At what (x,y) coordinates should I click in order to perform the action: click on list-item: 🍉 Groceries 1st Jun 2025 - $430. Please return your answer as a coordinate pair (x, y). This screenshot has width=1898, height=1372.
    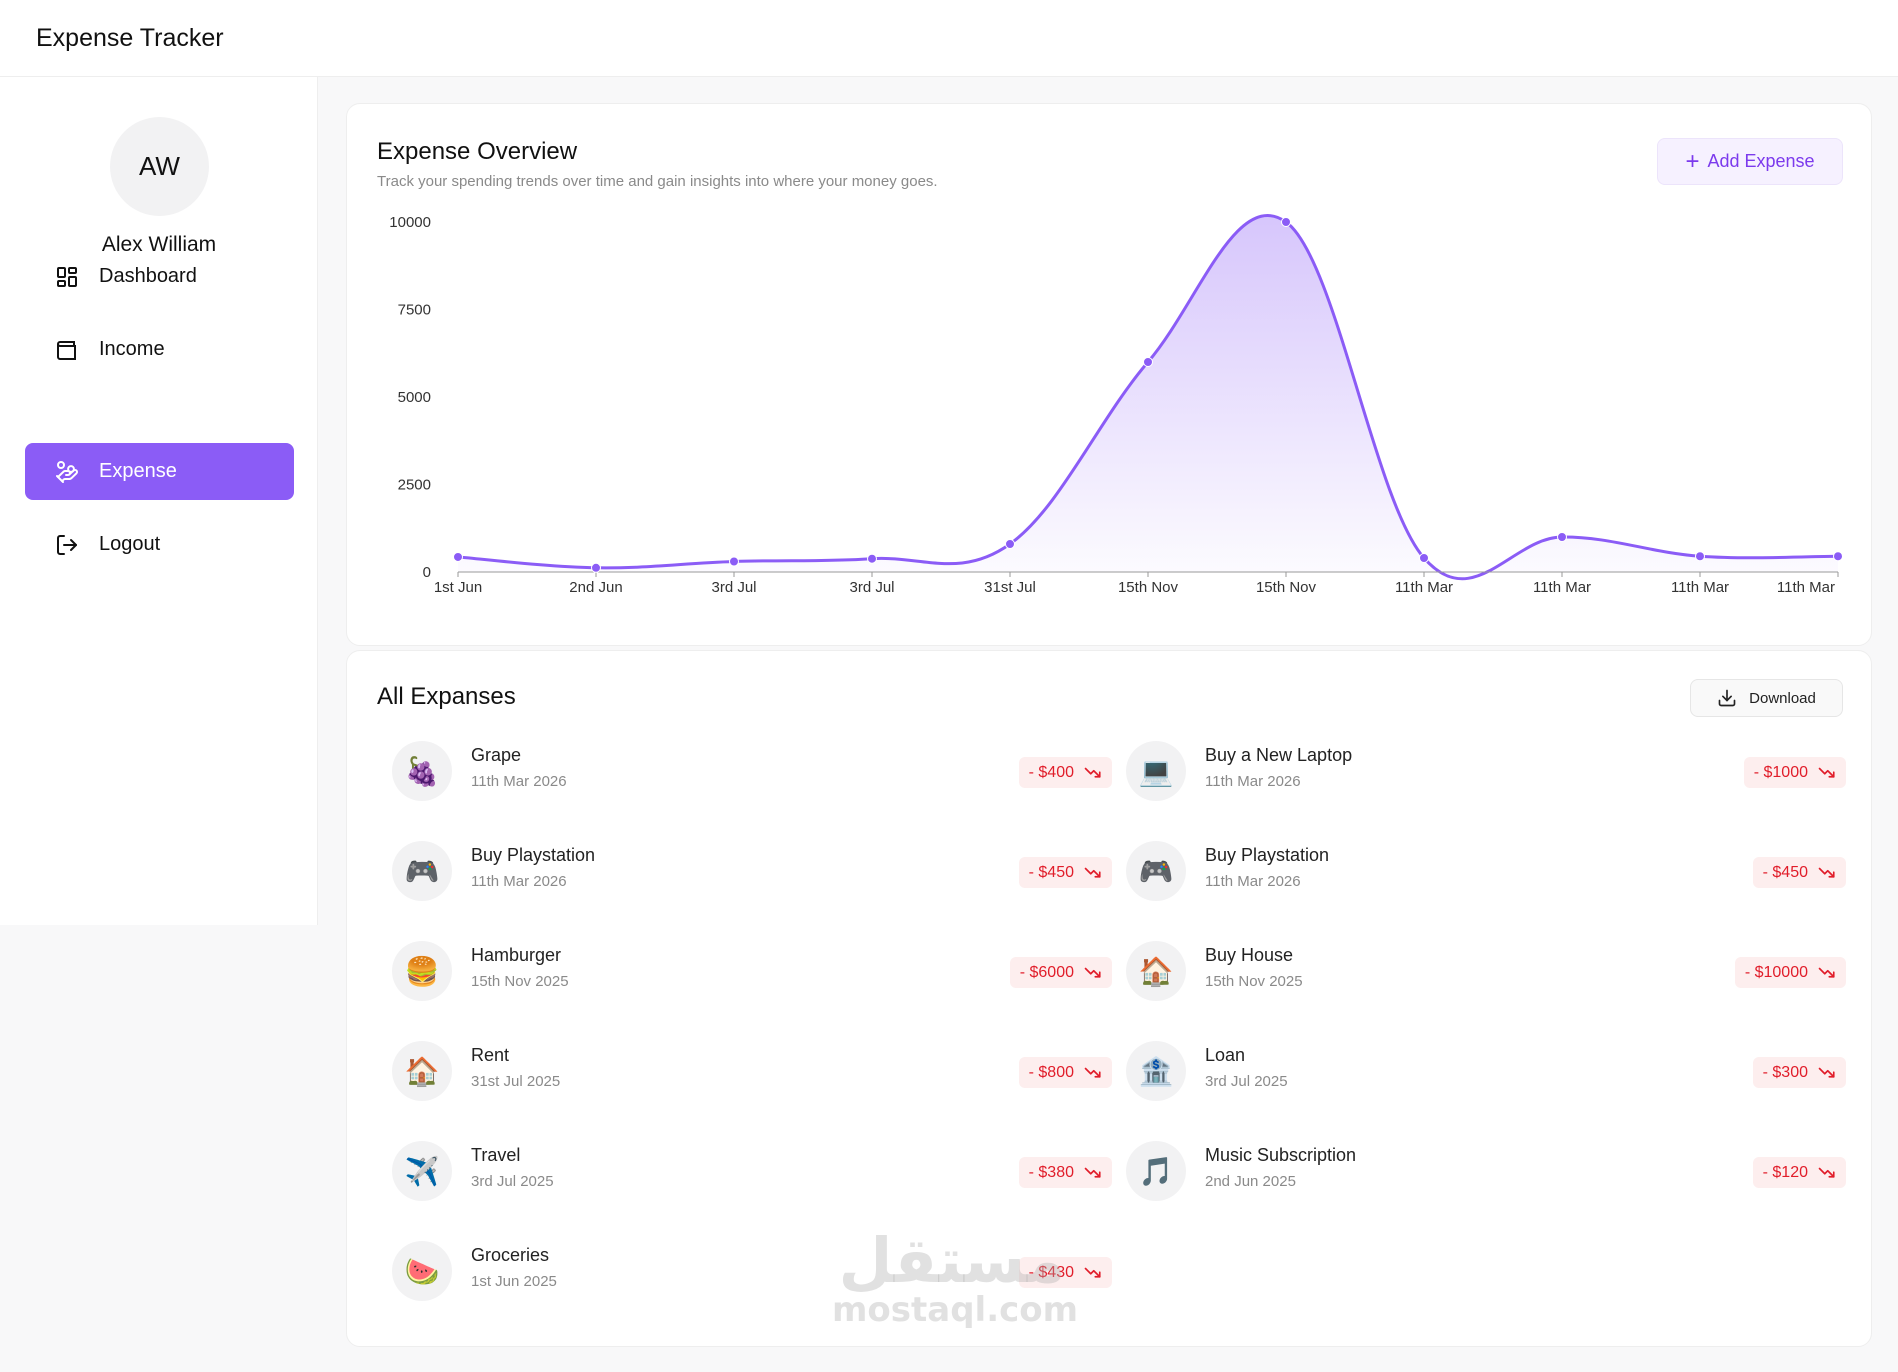
    Looking at the image, I should click on (744, 1271).